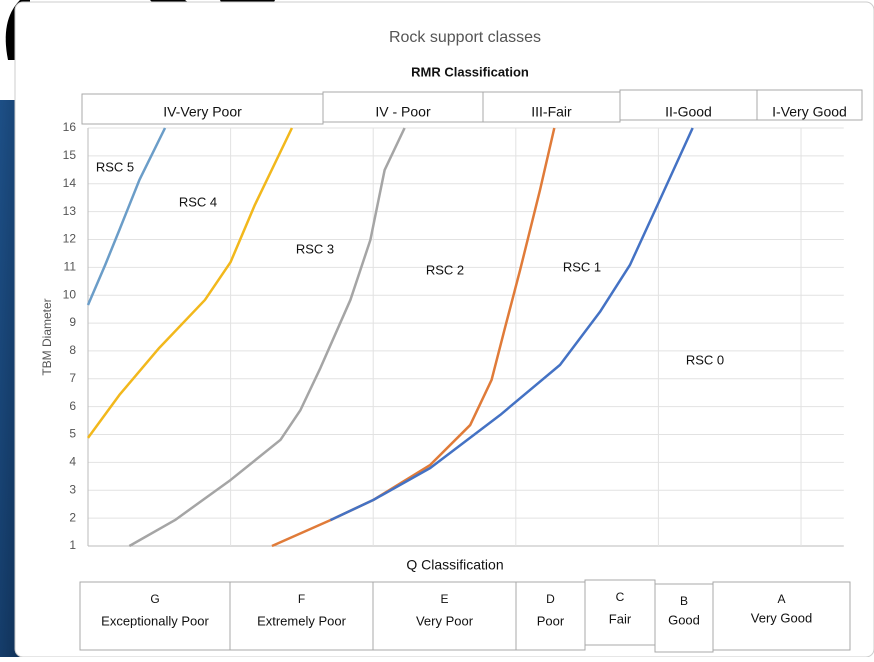  What do you see at coordinates (781, 599) in the screenshot?
I see `q-class-letter: A` at bounding box center [781, 599].